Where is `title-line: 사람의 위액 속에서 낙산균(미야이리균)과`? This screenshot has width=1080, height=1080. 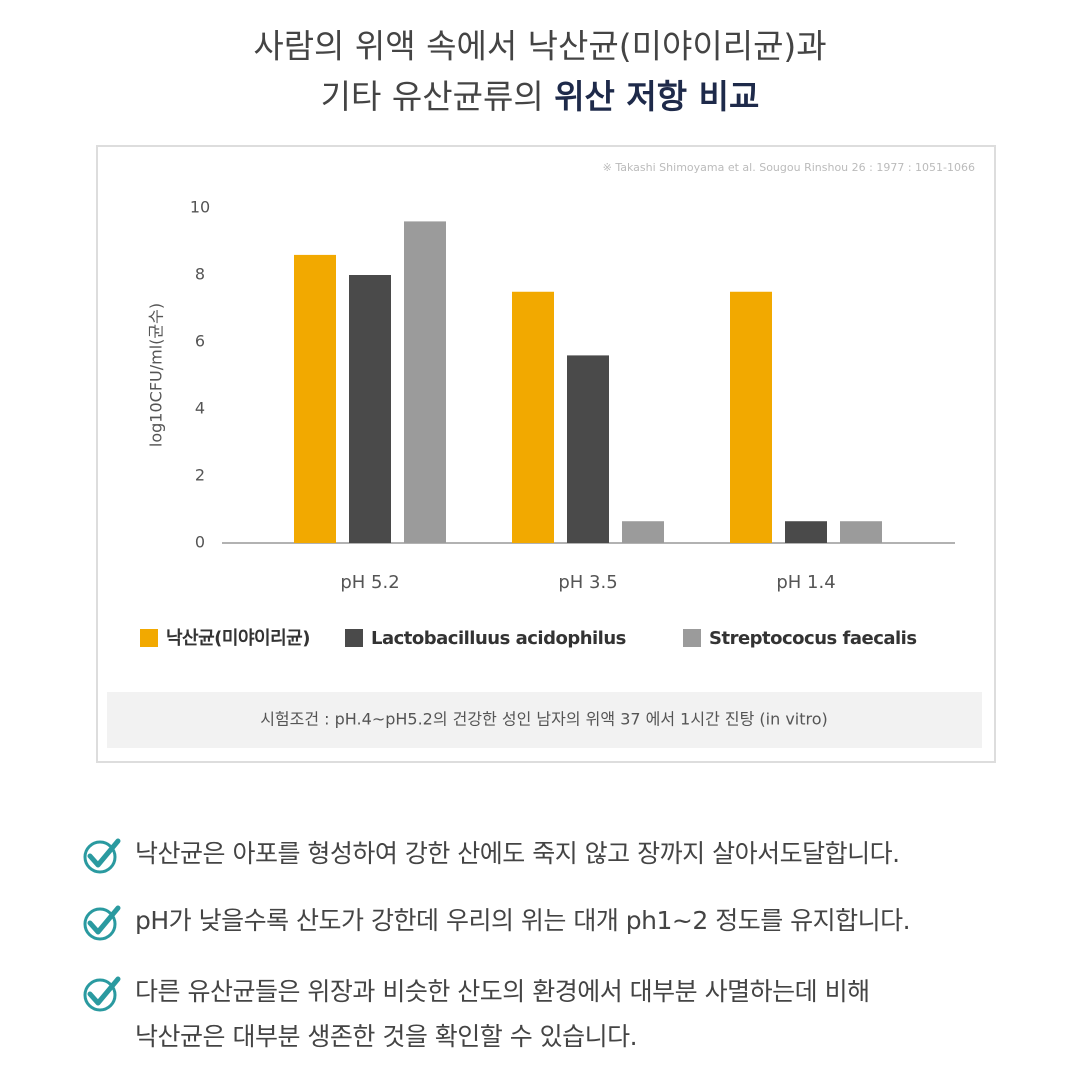 title-line: 사람의 위액 속에서 낙산균(미야이리균)과 is located at coordinates (539, 46).